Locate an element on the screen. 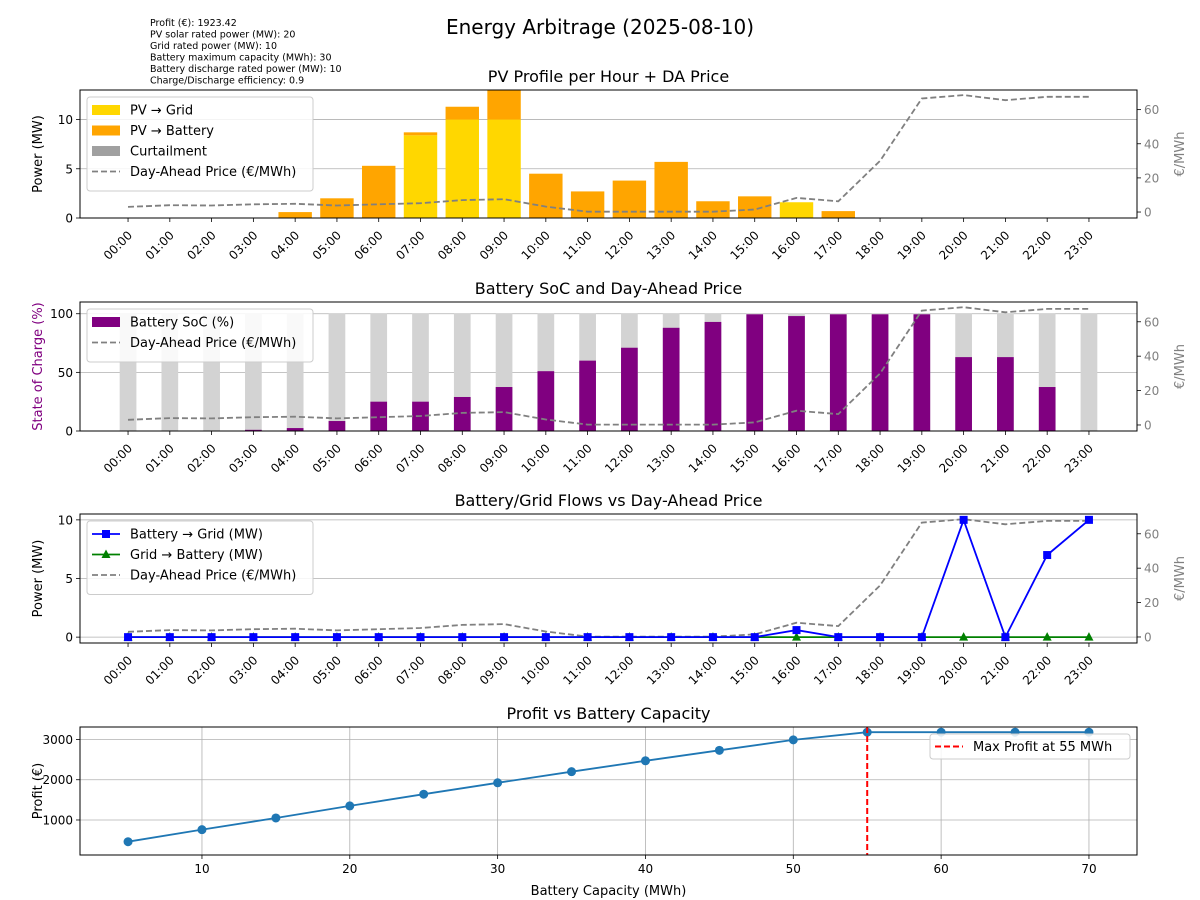 The height and width of the screenshot is (900, 1200). y-tick-label: 0 is located at coordinates (69, 432).